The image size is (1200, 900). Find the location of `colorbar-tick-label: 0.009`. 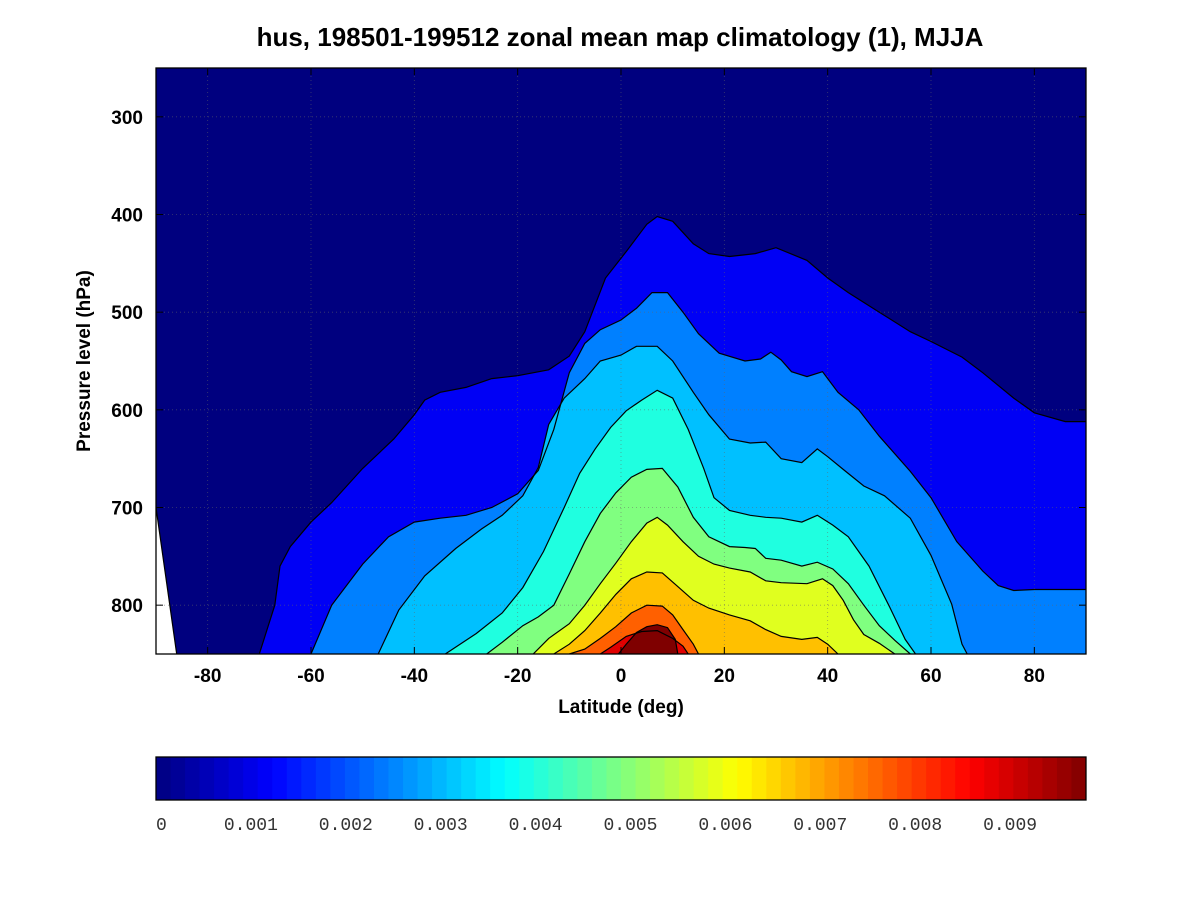

colorbar-tick-label: 0.009 is located at coordinates (1010, 826).